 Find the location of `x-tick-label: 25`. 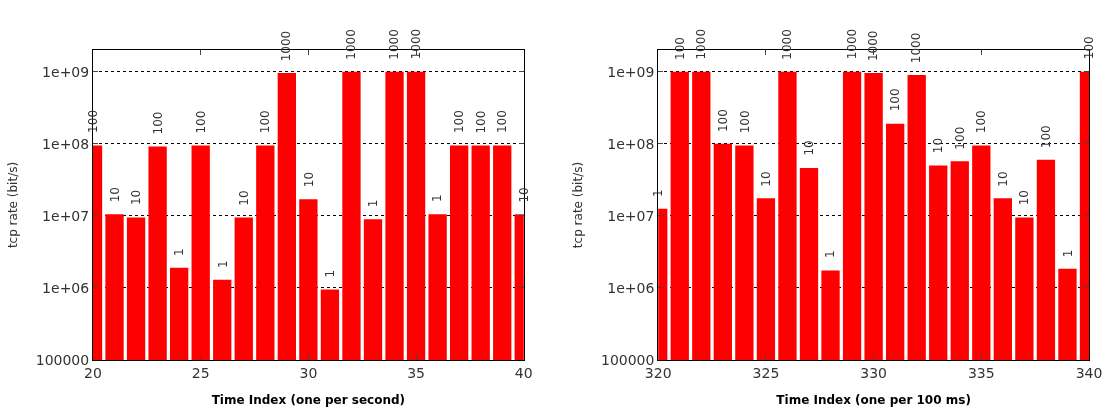

x-tick-label: 25 is located at coordinates (200, 372).